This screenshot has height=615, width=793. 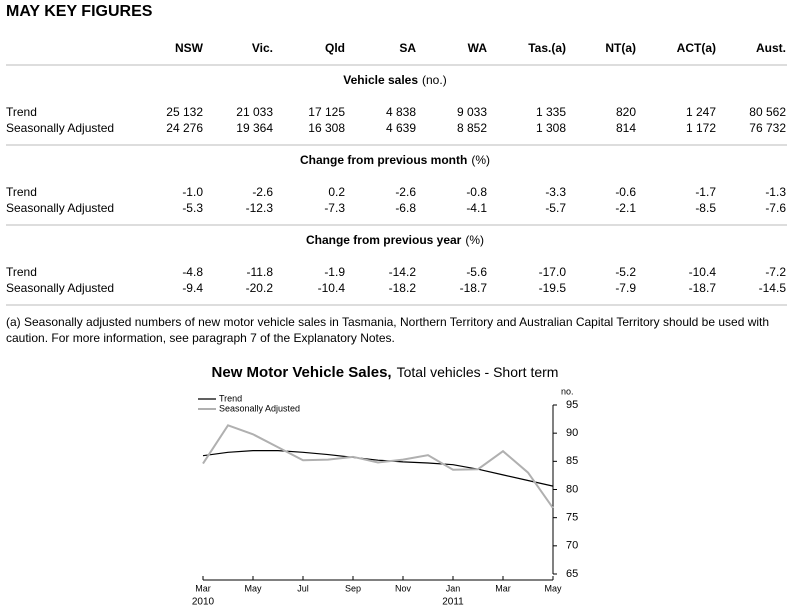 I want to click on cell: -18.2, so click(x=403, y=288).